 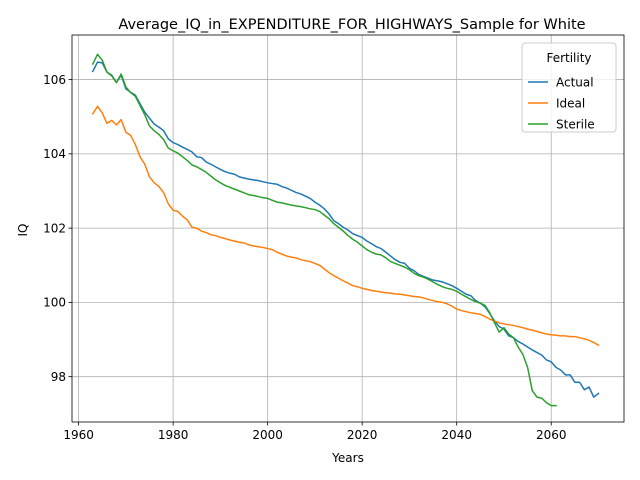 What do you see at coordinates (568, 58) in the screenshot?
I see `legend-title: Fertility` at bounding box center [568, 58].